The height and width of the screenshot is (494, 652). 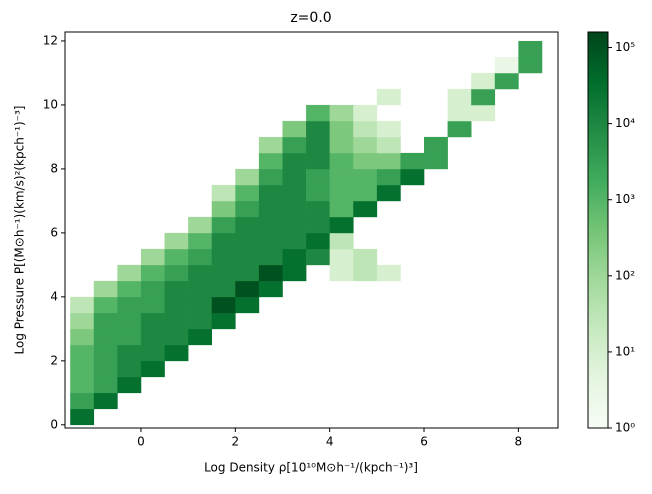 I want to click on x-tick-label: 0, so click(x=141, y=442).